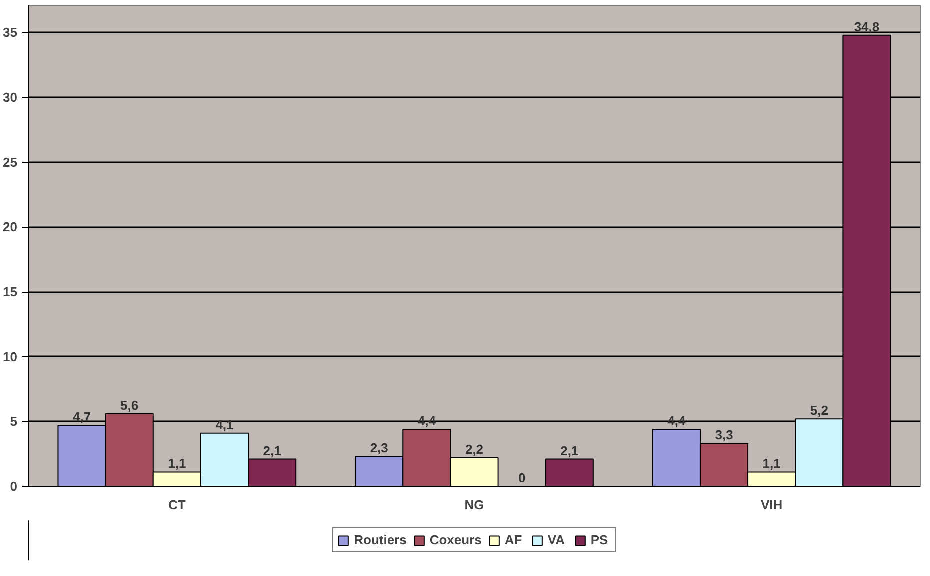 The image size is (930, 576). Describe the element at coordinates (867, 26) in the screenshot. I see `data-label: 34,8` at that location.